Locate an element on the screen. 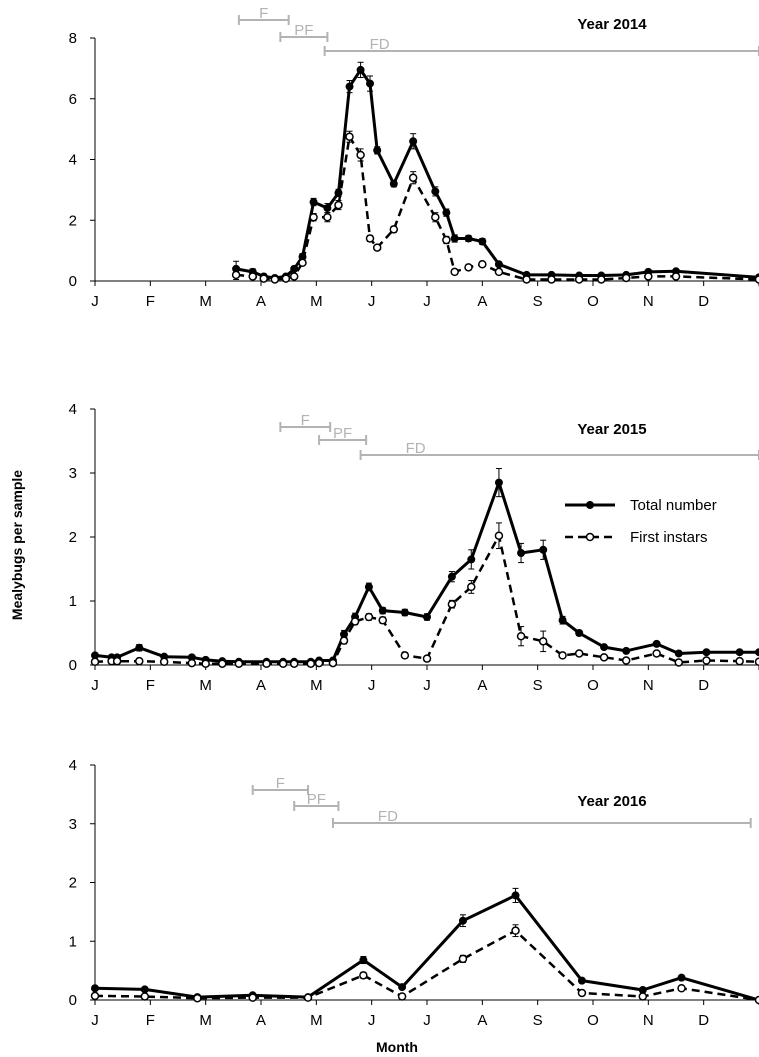 This screenshot has height=1057, width=759. y-tick-label: 6 is located at coordinates (73, 99).